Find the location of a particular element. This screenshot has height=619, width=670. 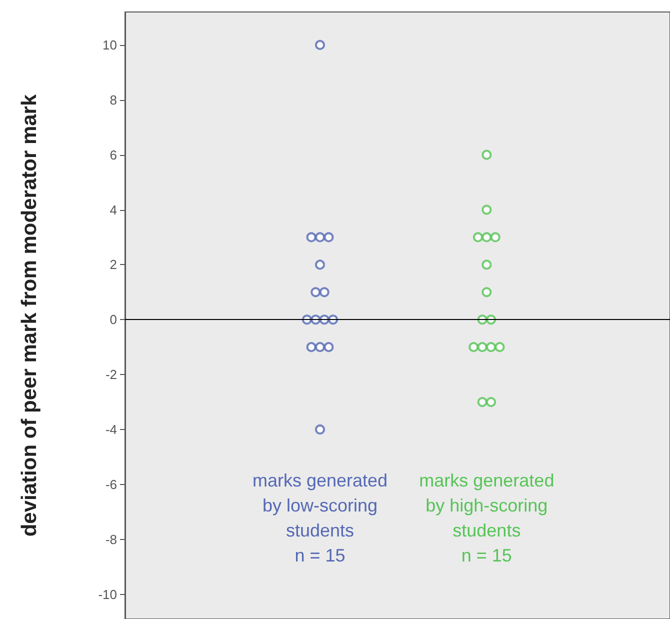

x-tick-label: marks generated by low-scoring students n = 15 is located at coordinates (320, 518).